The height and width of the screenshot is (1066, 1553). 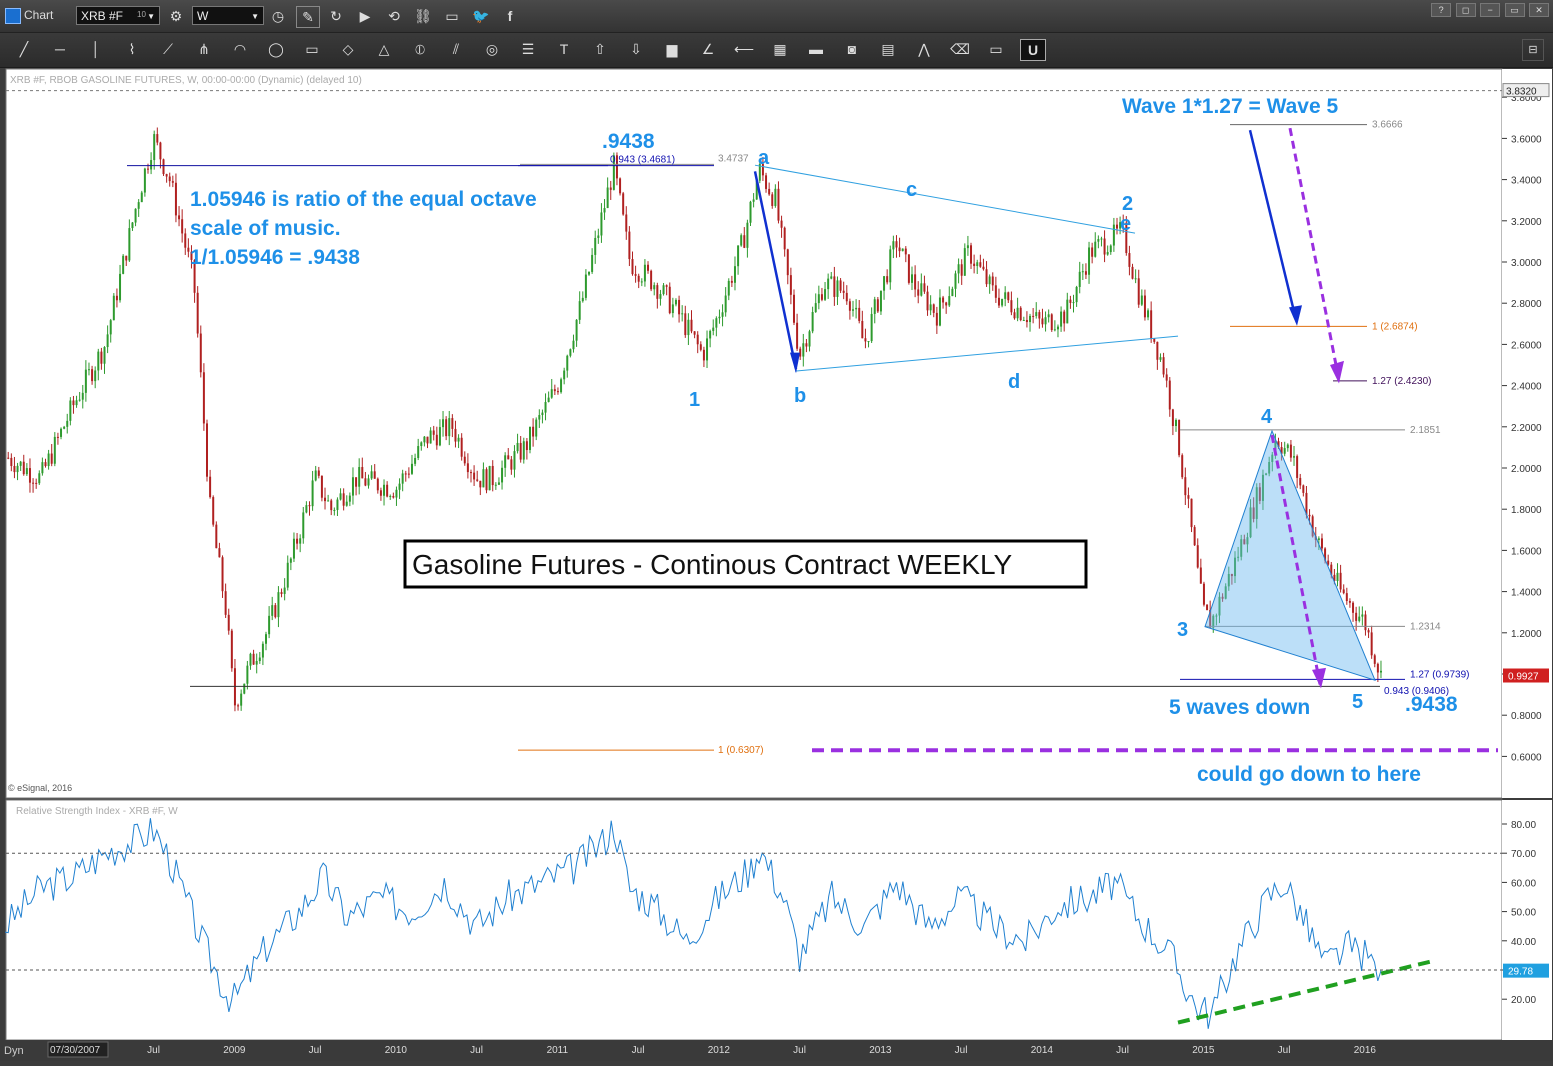 I want to click on facebook-icon: f, so click(x=510, y=16).